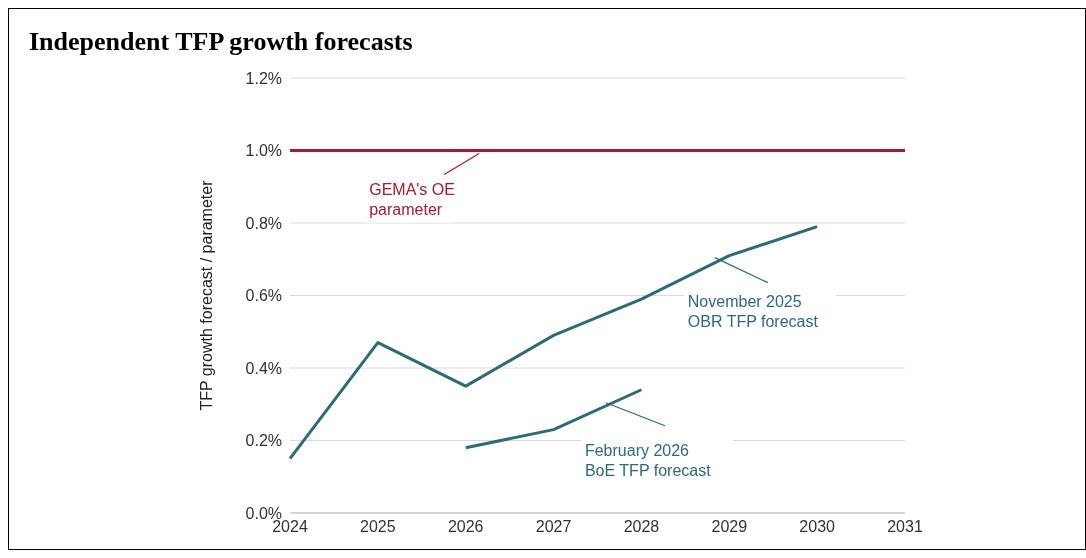  What do you see at coordinates (465, 527) in the screenshot?
I see `x-tick-label: 2026` at bounding box center [465, 527].